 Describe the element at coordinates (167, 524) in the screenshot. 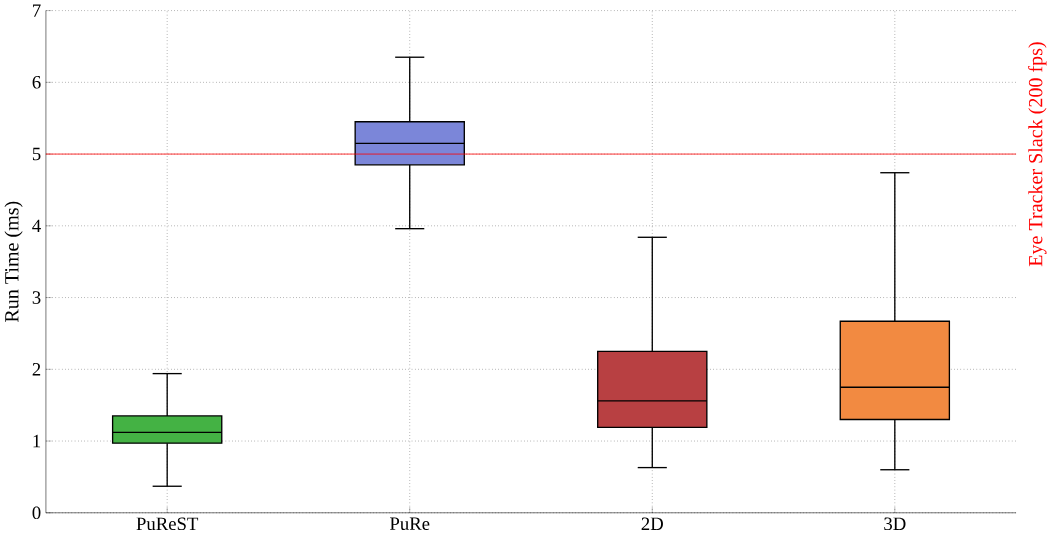

I see `x-tick-label: PuReST` at that location.